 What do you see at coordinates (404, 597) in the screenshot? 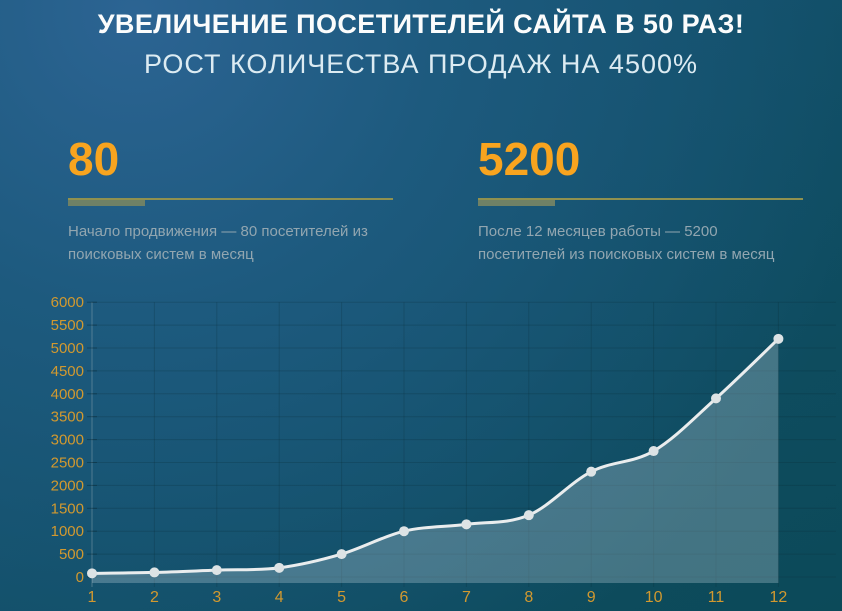
I see `x-axis-label: 6` at bounding box center [404, 597].